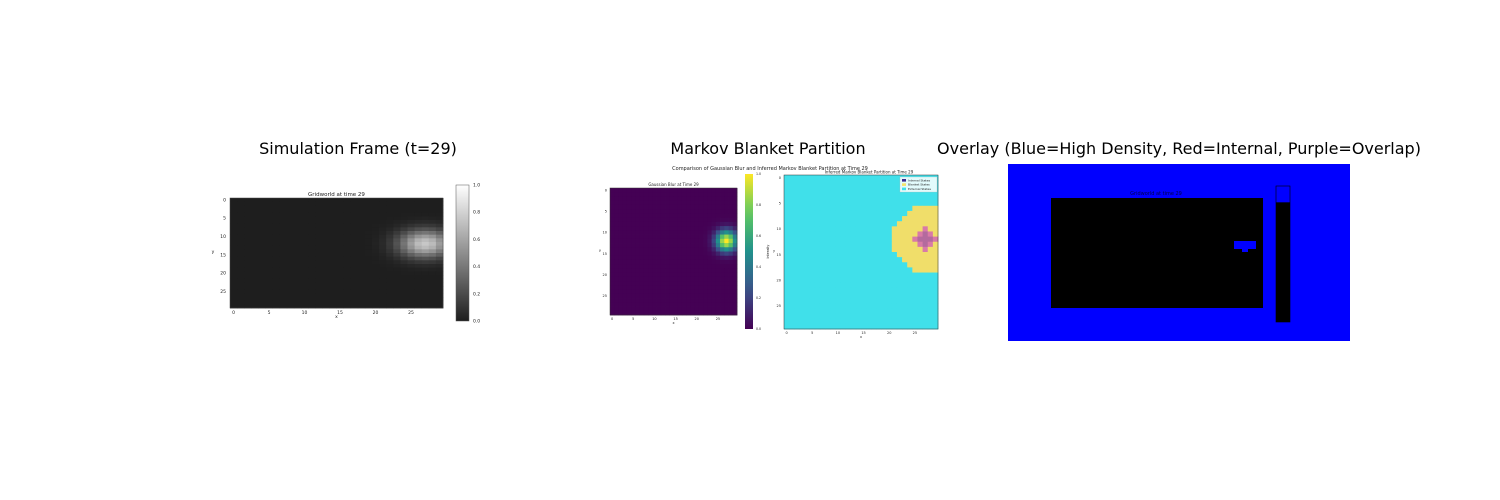 Image resolution: width=1500 pixels, height=500 pixels. I want to click on y-tick-label: 0, so click(780, 178).